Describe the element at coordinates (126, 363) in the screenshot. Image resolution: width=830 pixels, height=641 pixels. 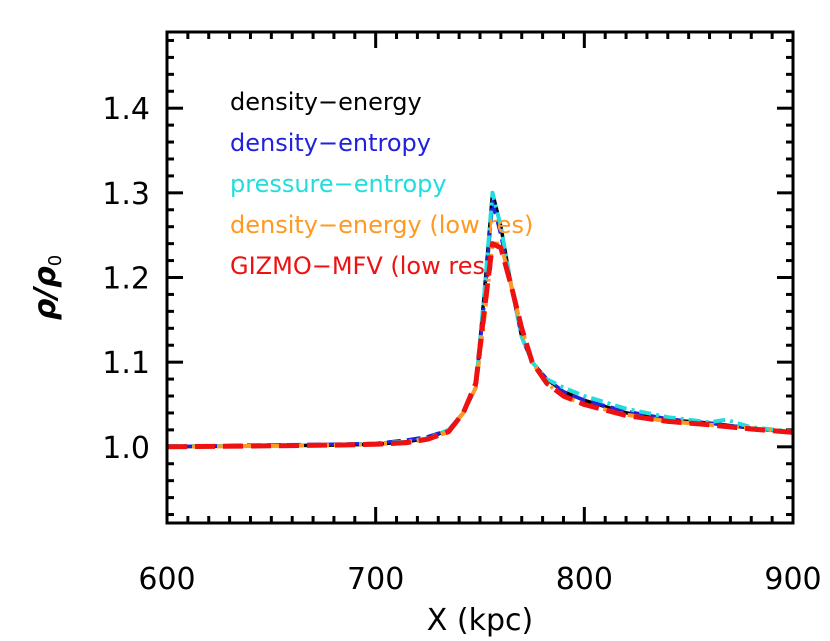
I see `y-tick-label: 1.1` at that location.